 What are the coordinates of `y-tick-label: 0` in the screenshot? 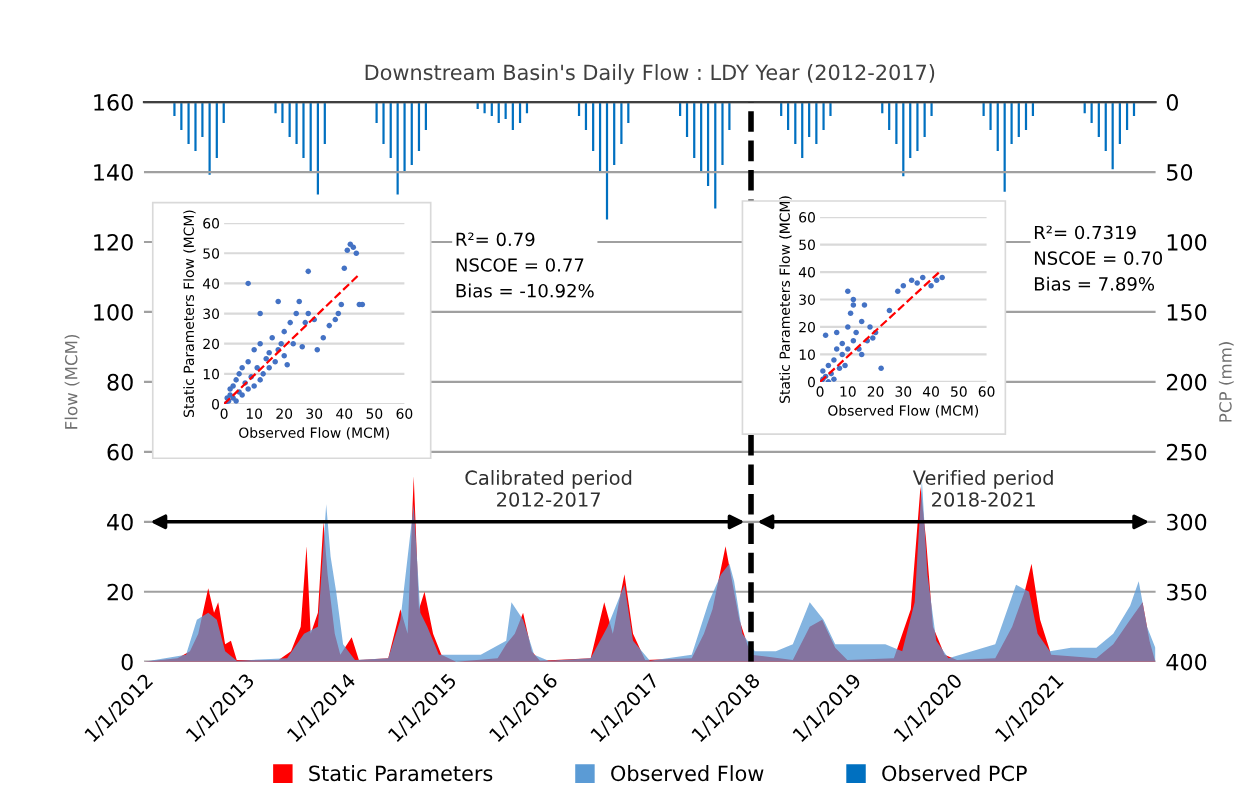 It's located at (127, 662).